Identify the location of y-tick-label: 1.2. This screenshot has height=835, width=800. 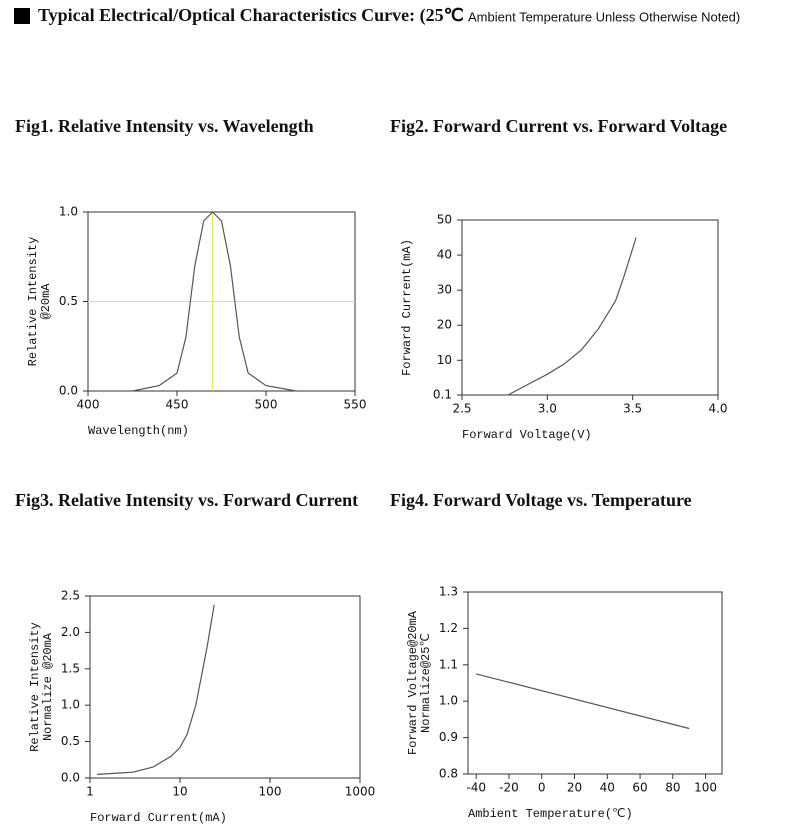
(448, 628).